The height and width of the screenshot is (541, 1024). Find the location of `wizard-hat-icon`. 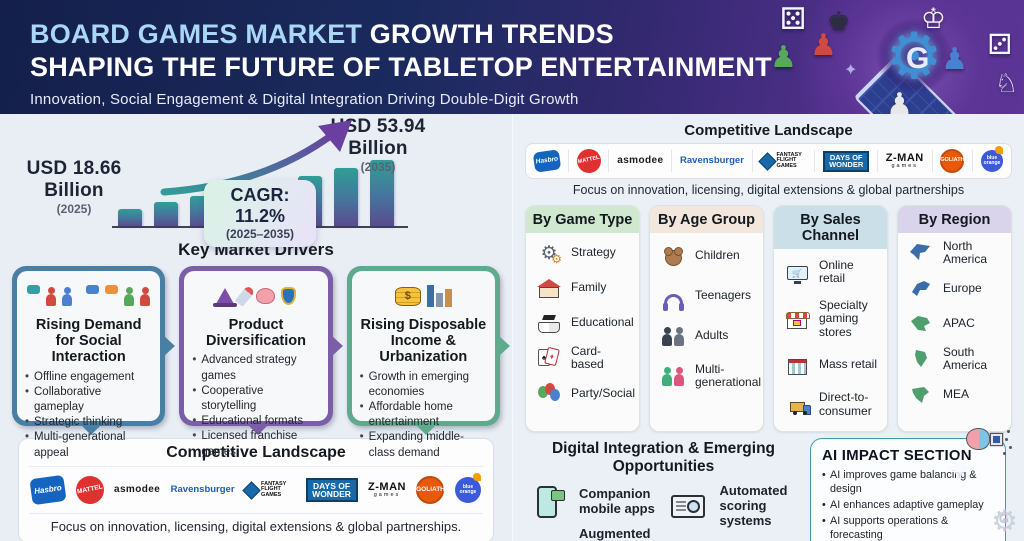

wizard-hat-icon is located at coordinates (224, 297).